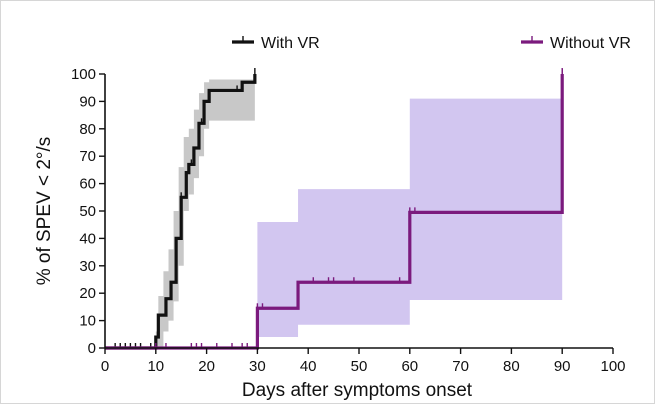 This screenshot has width=655, height=404. I want to click on y-tick-label: 80, so click(87, 129).